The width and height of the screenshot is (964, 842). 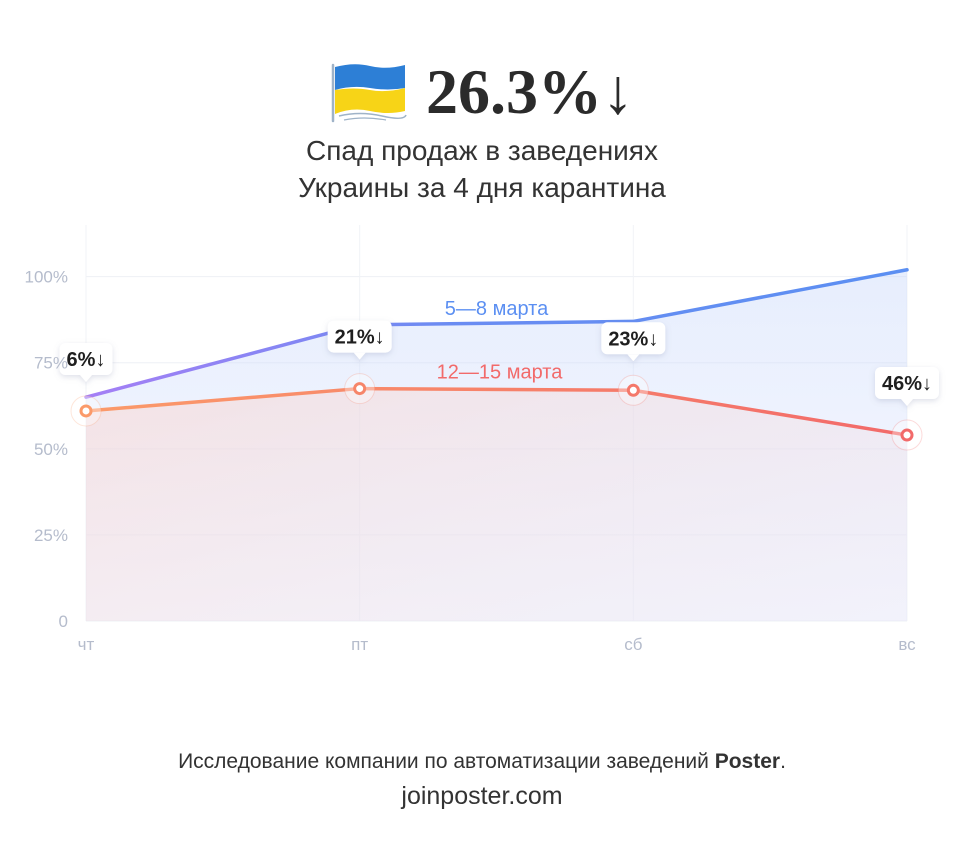 What do you see at coordinates (497, 309) in the screenshot?
I see `series-label-5-8-march: 5—8 марта` at bounding box center [497, 309].